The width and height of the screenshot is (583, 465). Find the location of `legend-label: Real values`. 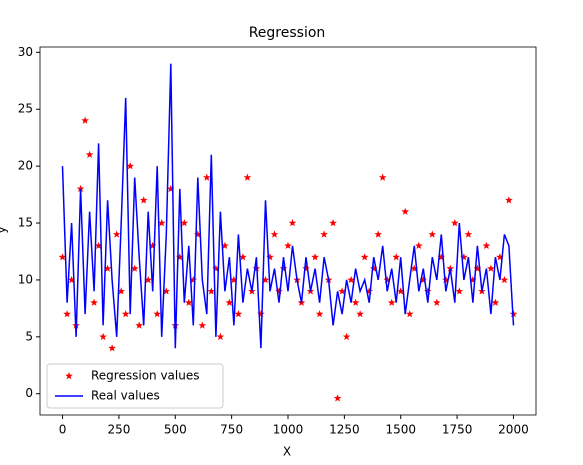

legend-label: Real values is located at coordinates (125, 396).